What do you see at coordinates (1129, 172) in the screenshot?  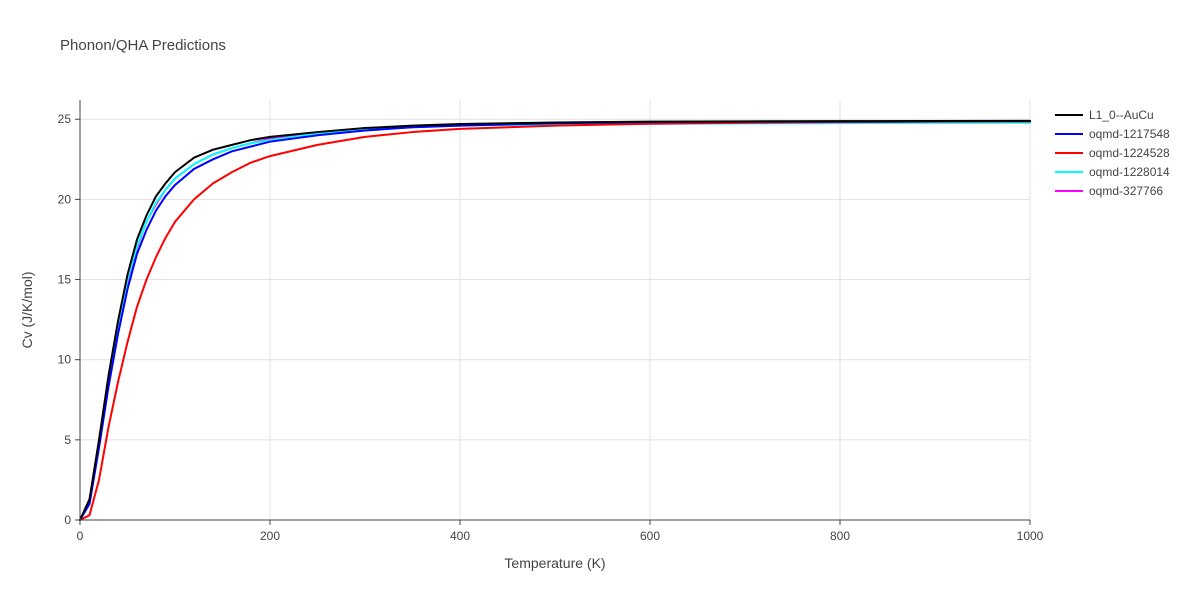 I see `legend-label: oqmd-1228014` at bounding box center [1129, 172].